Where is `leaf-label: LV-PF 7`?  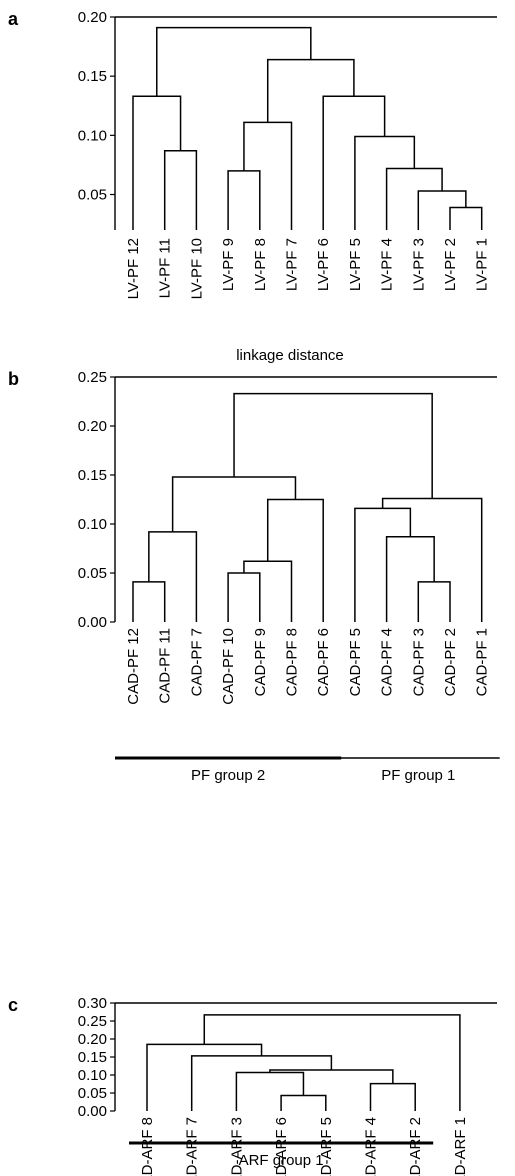 leaf-label: LV-PF 7 is located at coordinates (292, 264).